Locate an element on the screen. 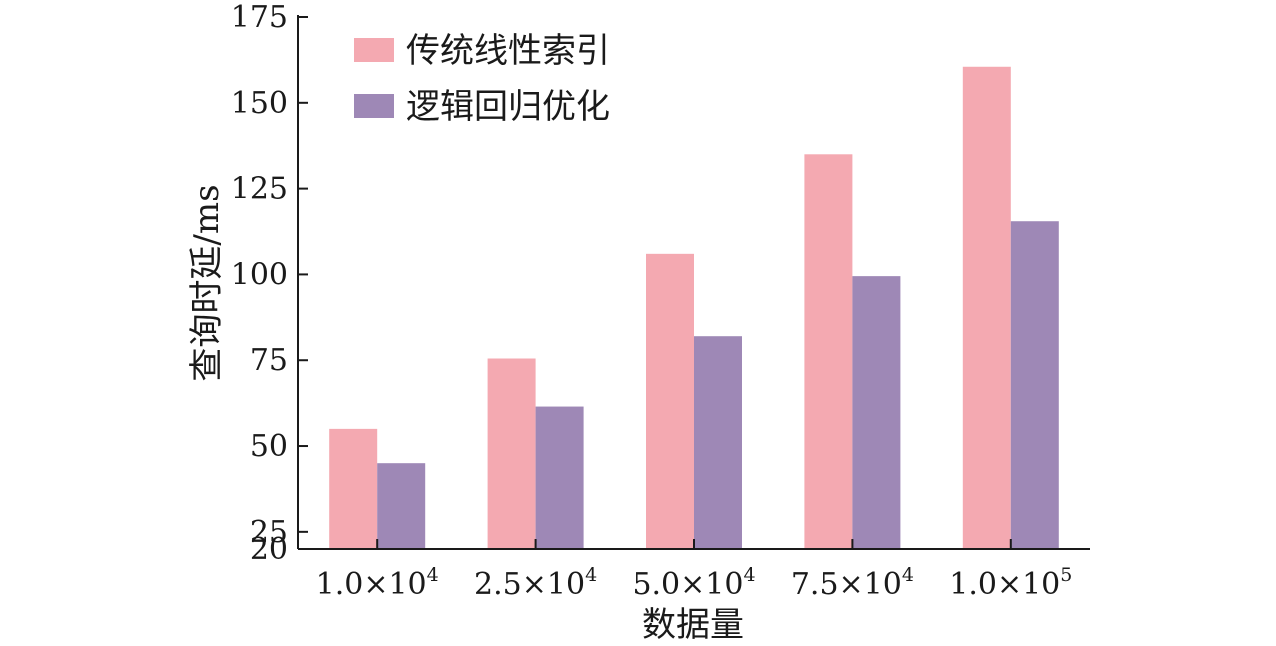 The height and width of the screenshot is (646, 1276). x-axis: 1.0×10⁴ 2.5×10⁴ 5.0×10⁴ 7.5×10⁴ 1.0×10⁵ is located at coordinates (694, 570).